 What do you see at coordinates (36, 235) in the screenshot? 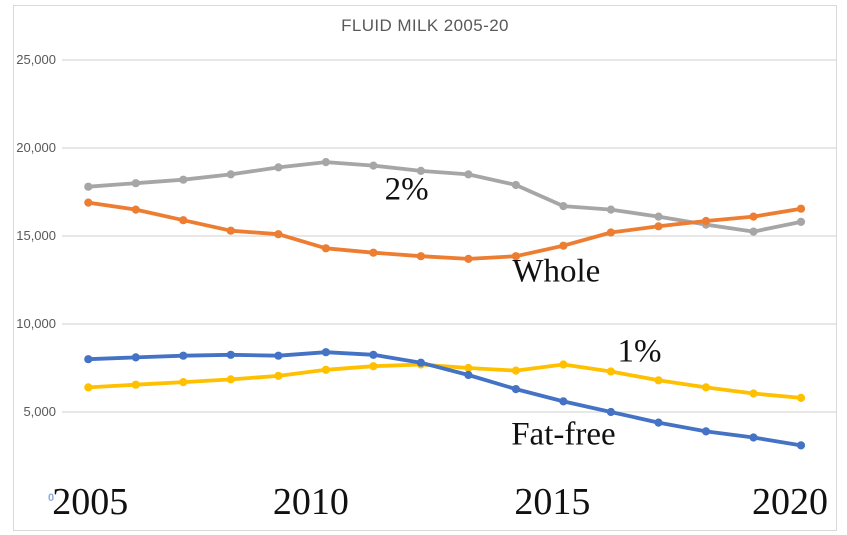
I see `y-tick-label: 15,000` at bounding box center [36, 235].